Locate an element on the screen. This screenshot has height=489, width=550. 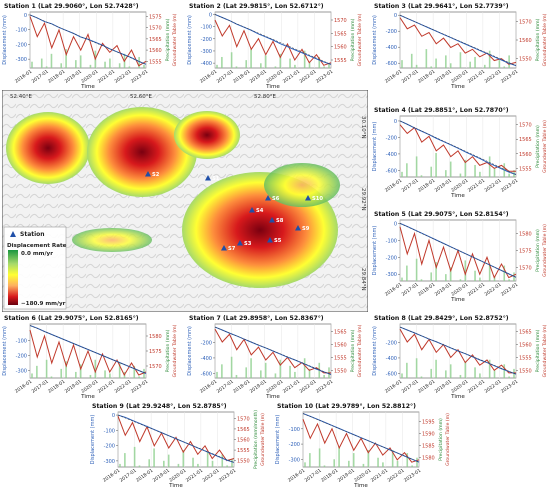
zone-northeast is located at coordinates (302, 185).